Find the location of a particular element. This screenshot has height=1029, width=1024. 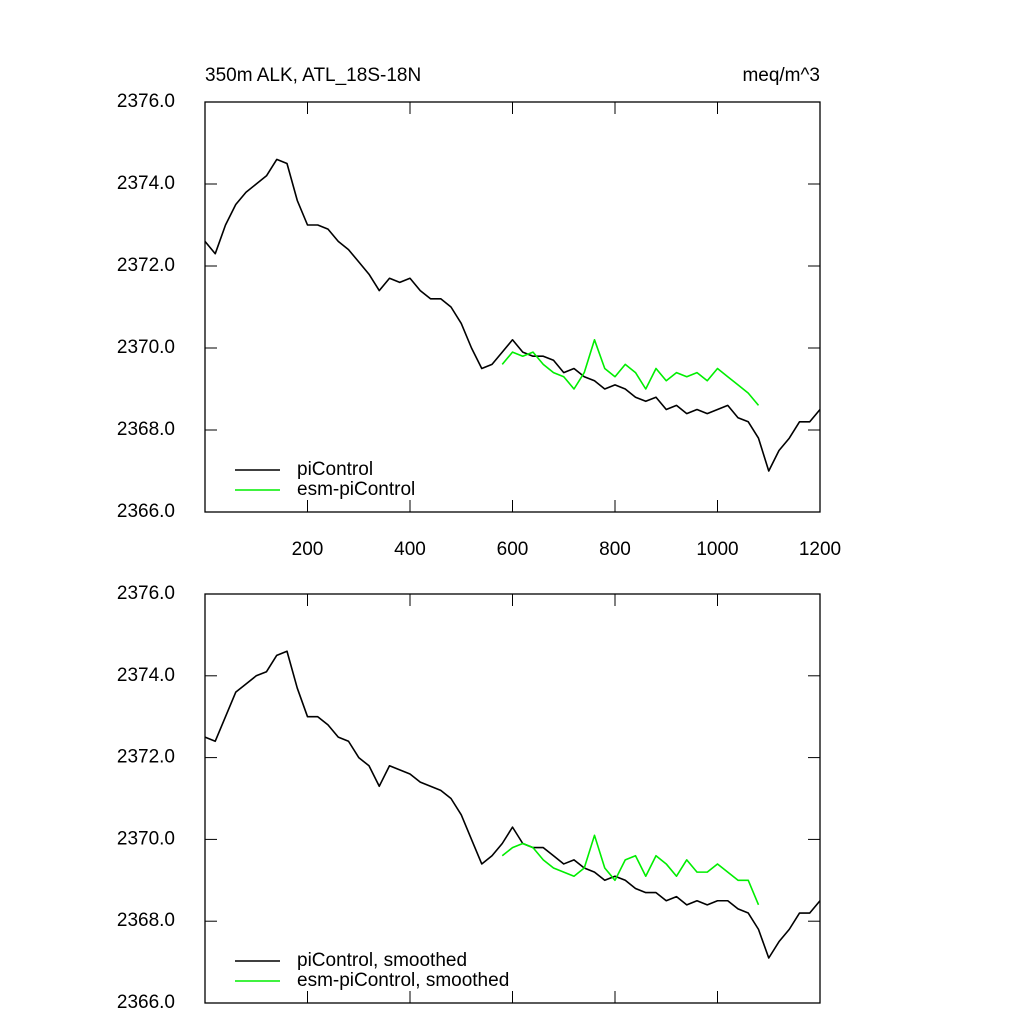

x-tick-label: 200 is located at coordinates (308, 549).